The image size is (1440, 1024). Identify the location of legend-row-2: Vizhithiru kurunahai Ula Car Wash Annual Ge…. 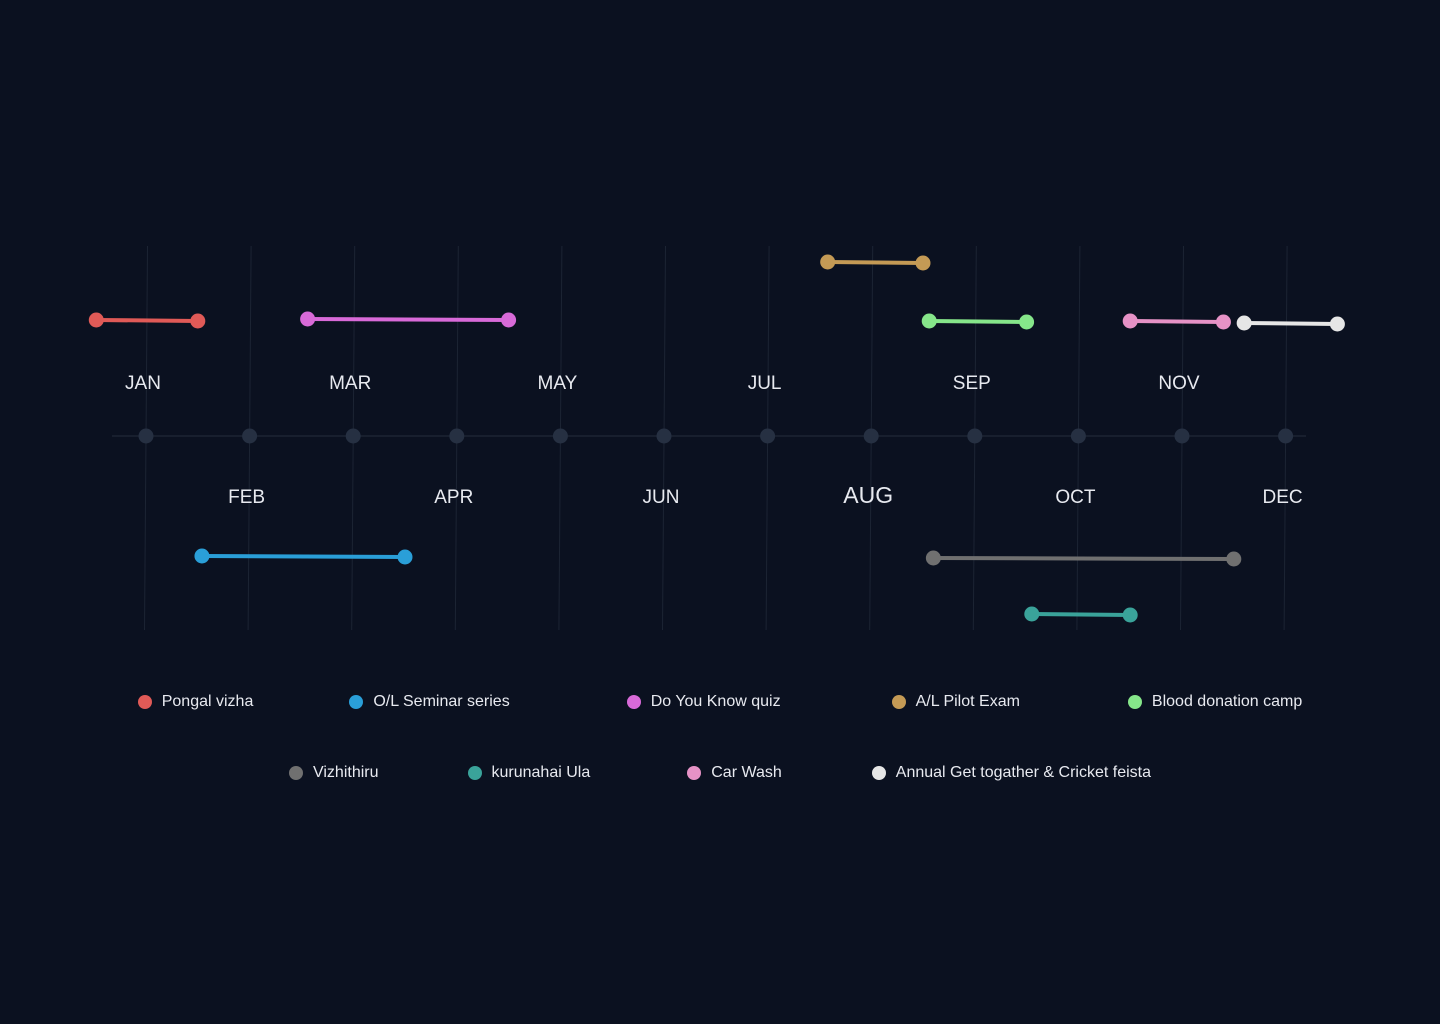
(720, 773).